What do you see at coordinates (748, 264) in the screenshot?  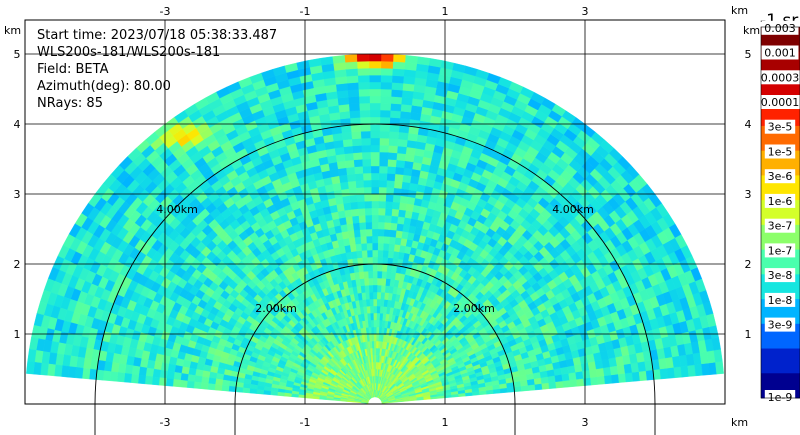 I see `y-tick-label-right: 2` at bounding box center [748, 264].